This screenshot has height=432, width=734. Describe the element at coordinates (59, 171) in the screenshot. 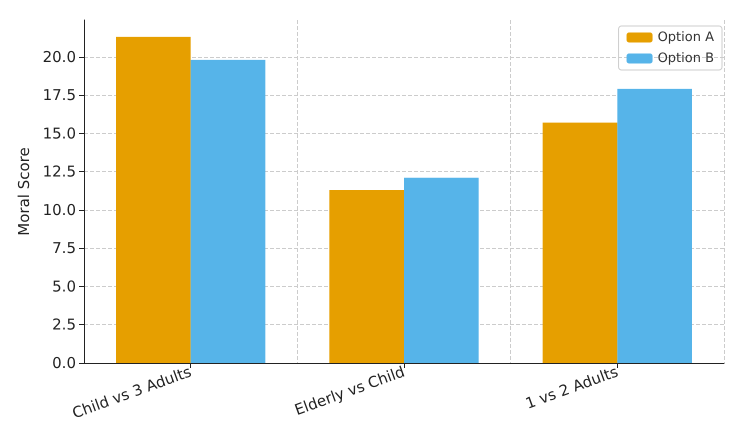

I see `y-tick-label: 12.5` at that location.